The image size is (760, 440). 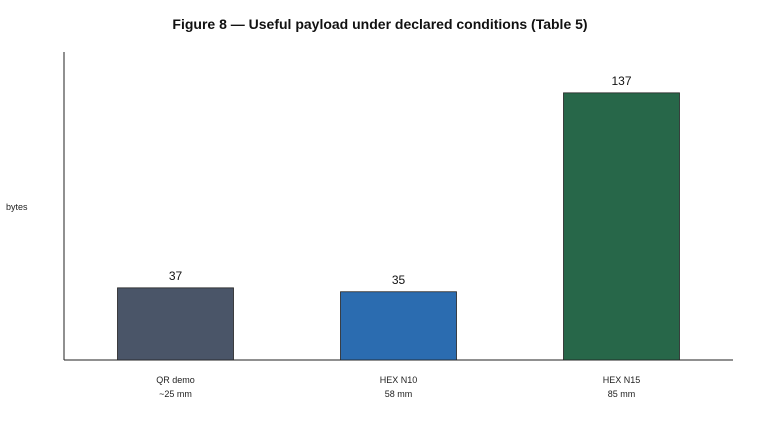 What do you see at coordinates (399, 394) in the screenshot?
I see `x-tick-label-1-line2: 58 mm` at bounding box center [399, 394].